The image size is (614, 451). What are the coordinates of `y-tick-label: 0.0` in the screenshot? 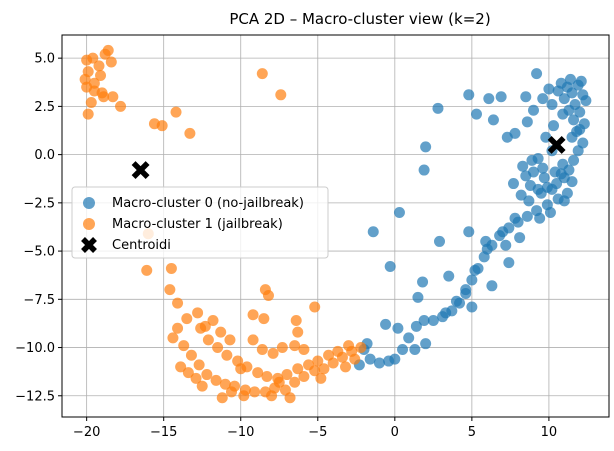 It's located at (44, 155).